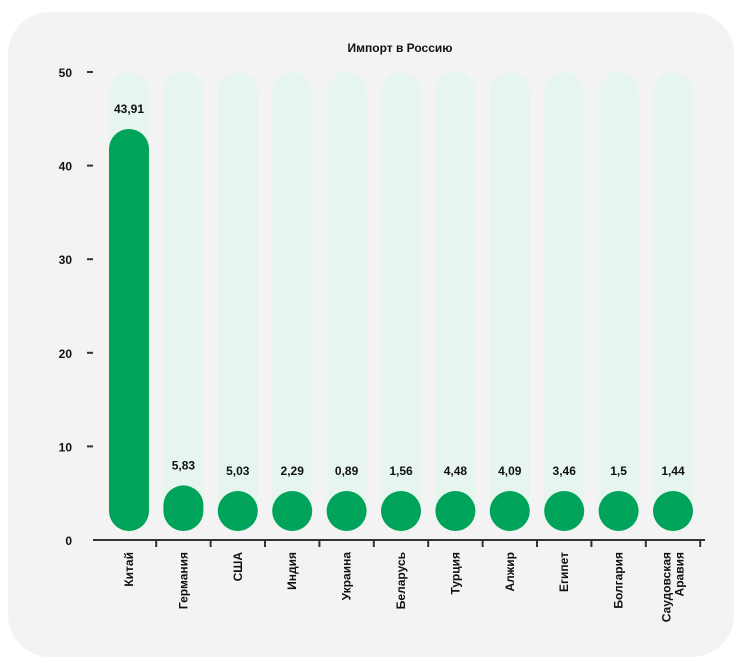  Describe the element at coordinates (76, 307) in the screenshot. I see `y-axis: 0 10 20 30 40 50` at that location.